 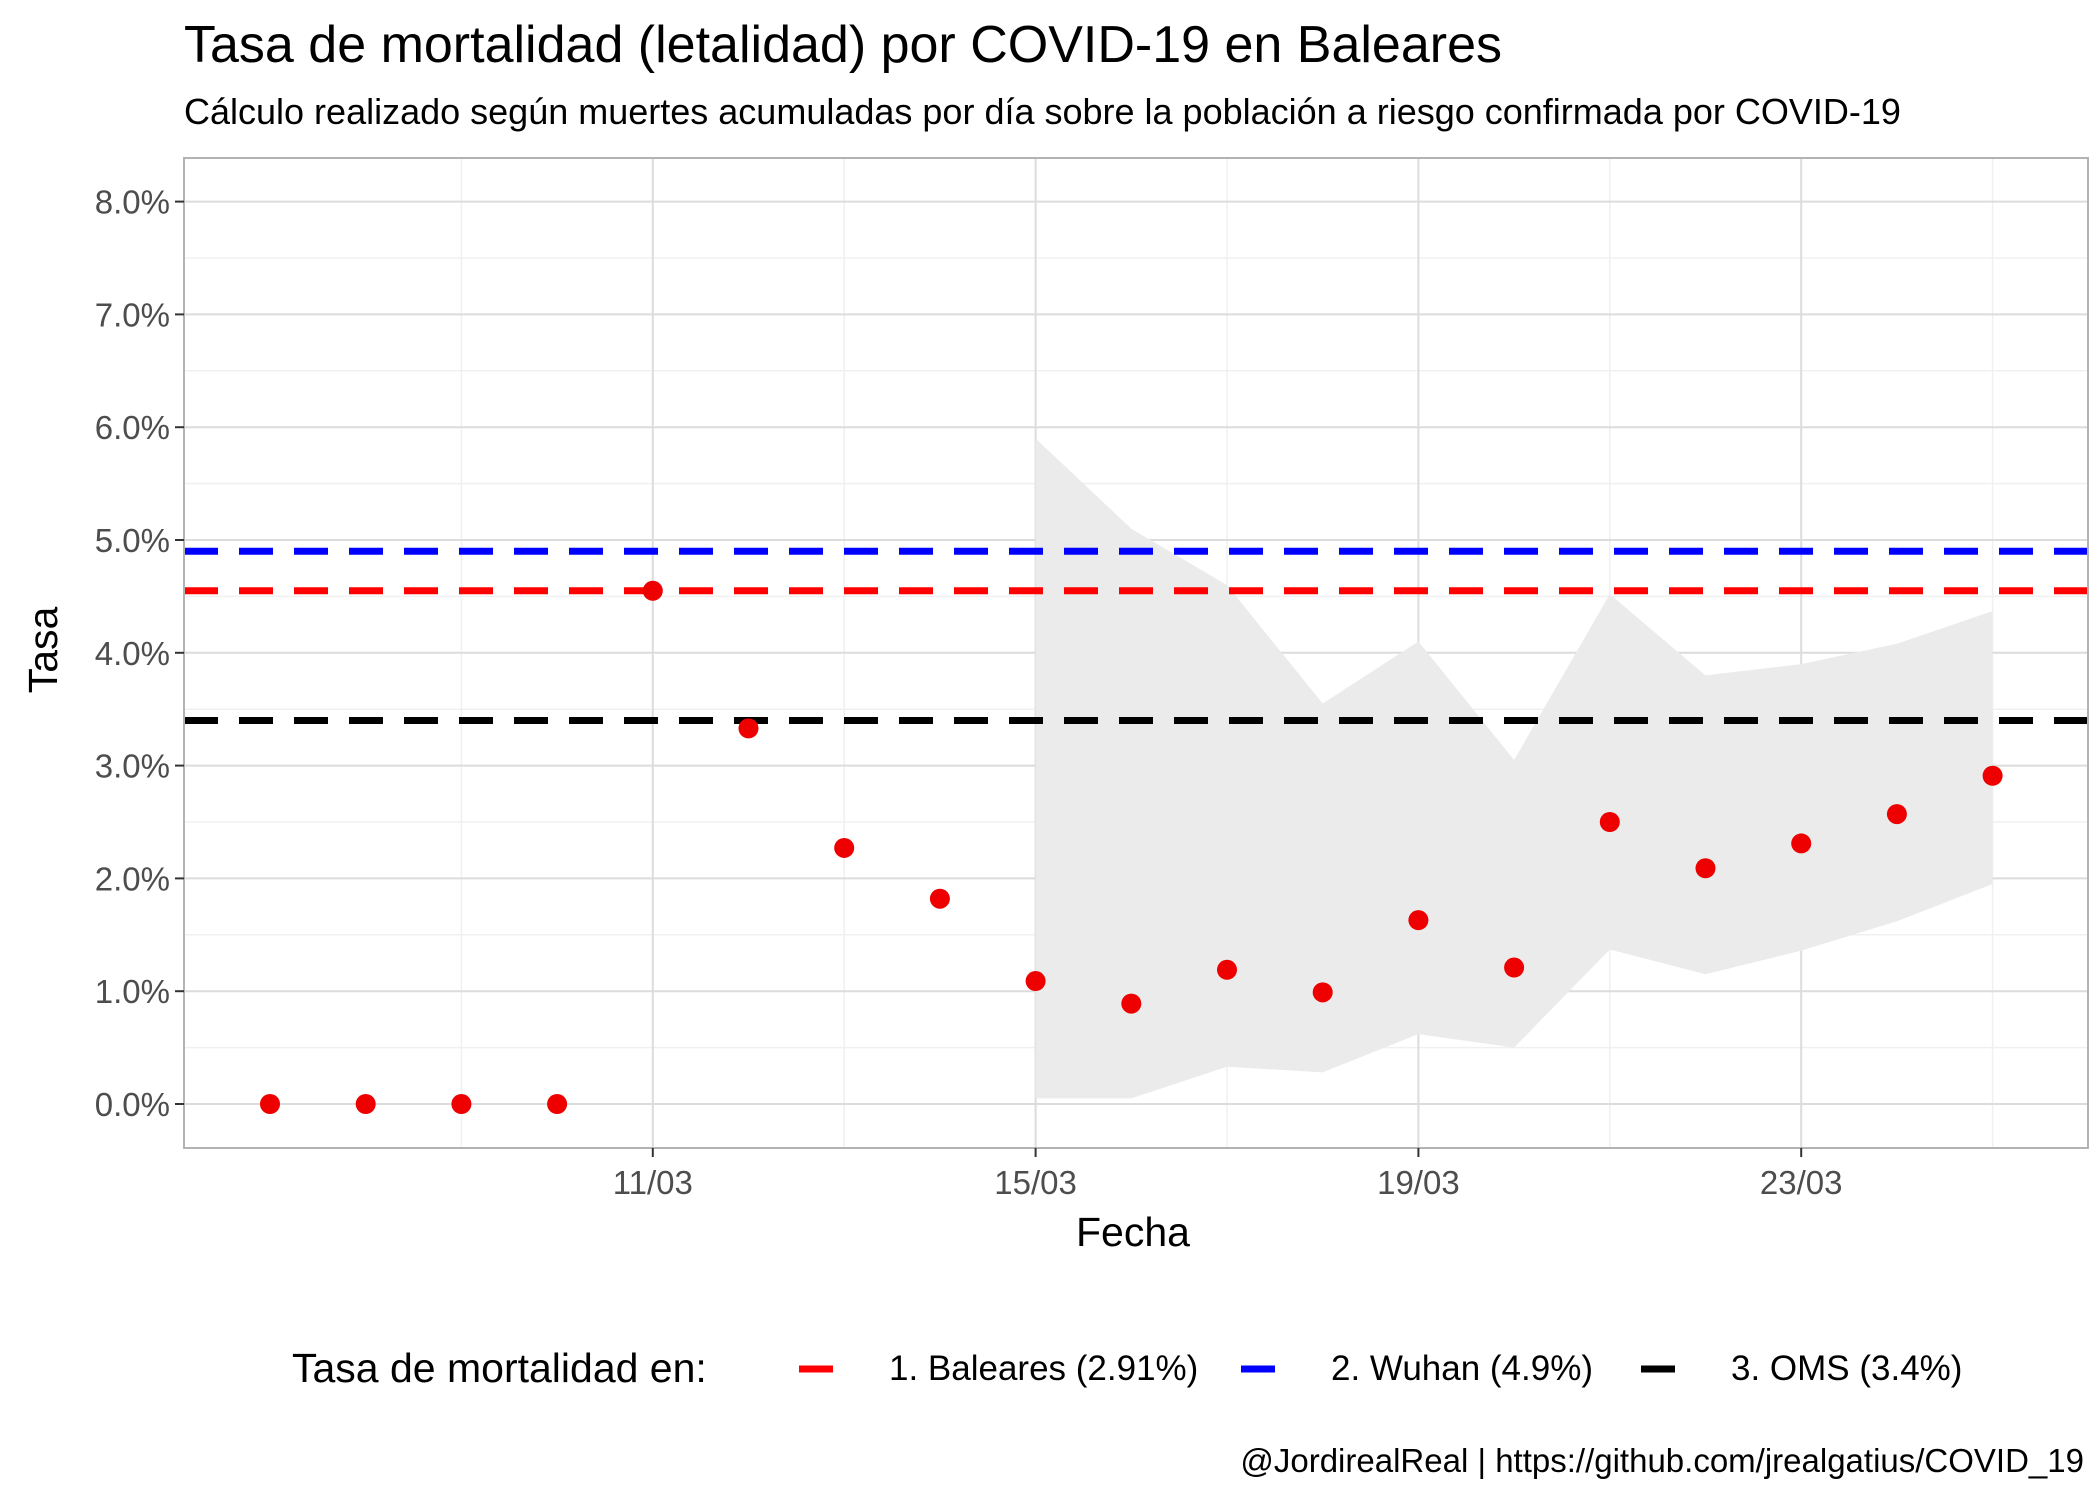 I want to click on y-axis-title: Tasa, so click(x=43, y=650).